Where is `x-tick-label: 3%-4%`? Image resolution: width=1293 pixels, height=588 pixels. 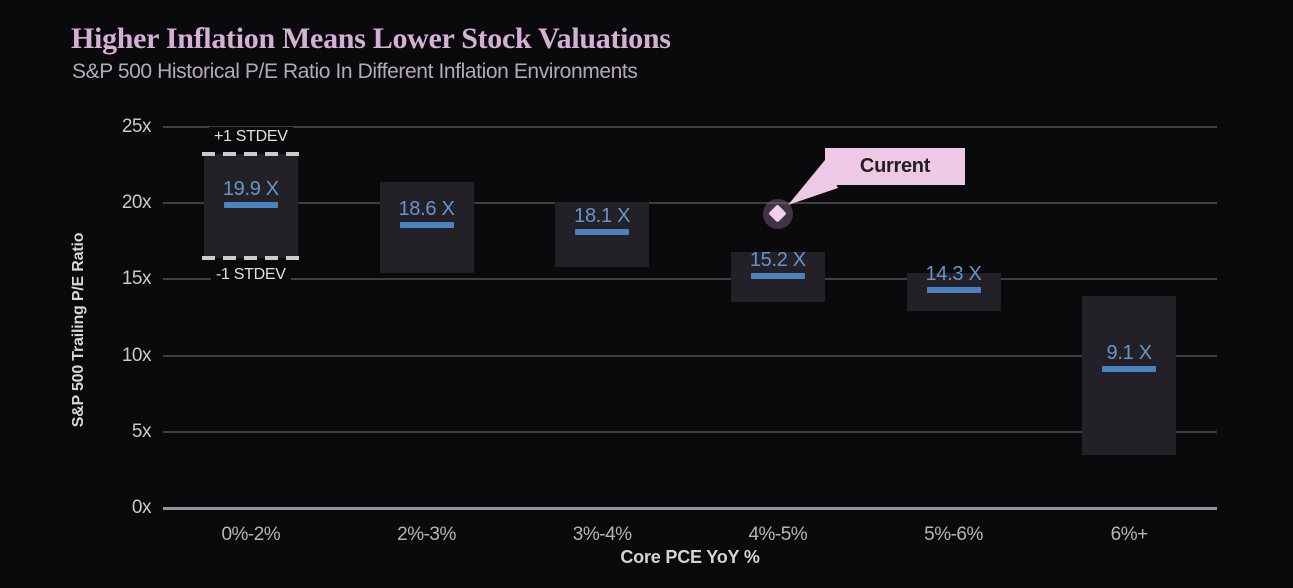
x-tick-label: 3%-4% is located at coordinates (602, 534).